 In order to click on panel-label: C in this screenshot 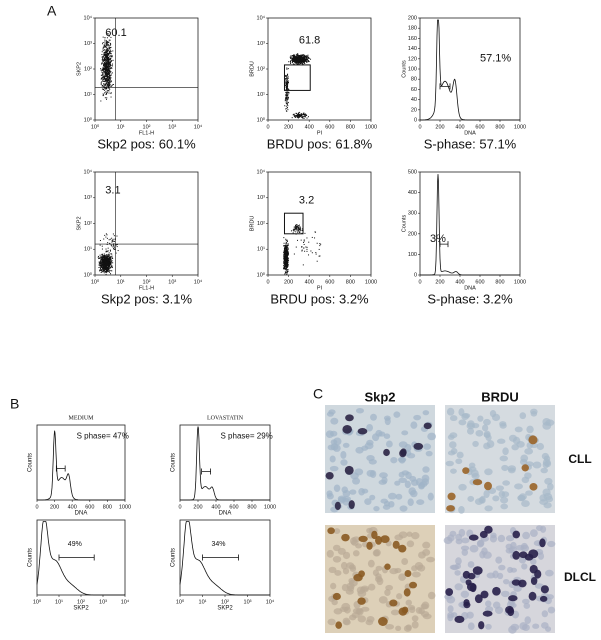, I will do `click(318, 394)`.